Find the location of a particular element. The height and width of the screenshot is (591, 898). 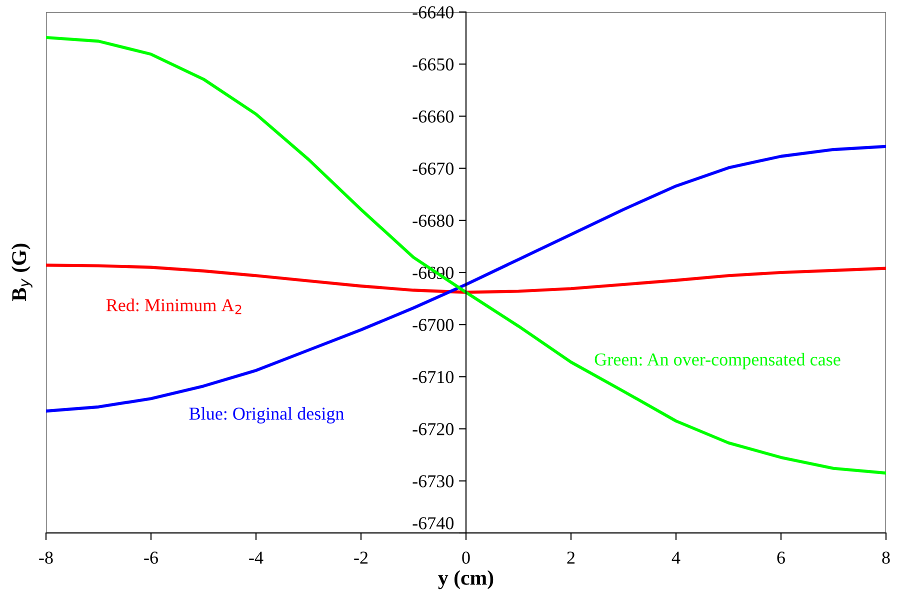

series-label: Red: Minimum A$_{2}$ is located at coordinates (174, 306).